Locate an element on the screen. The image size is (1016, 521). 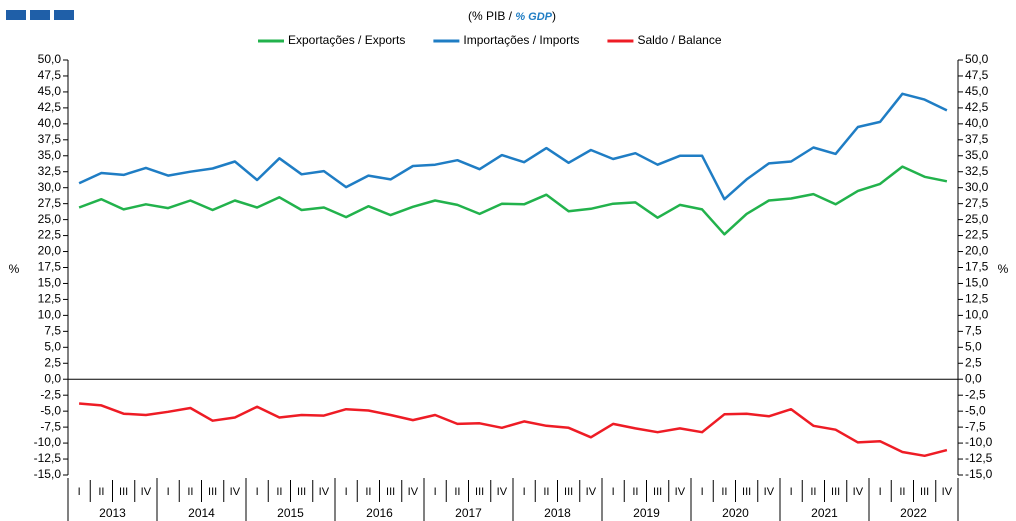
year-label: 2017 is located at coordinates (468, 513).